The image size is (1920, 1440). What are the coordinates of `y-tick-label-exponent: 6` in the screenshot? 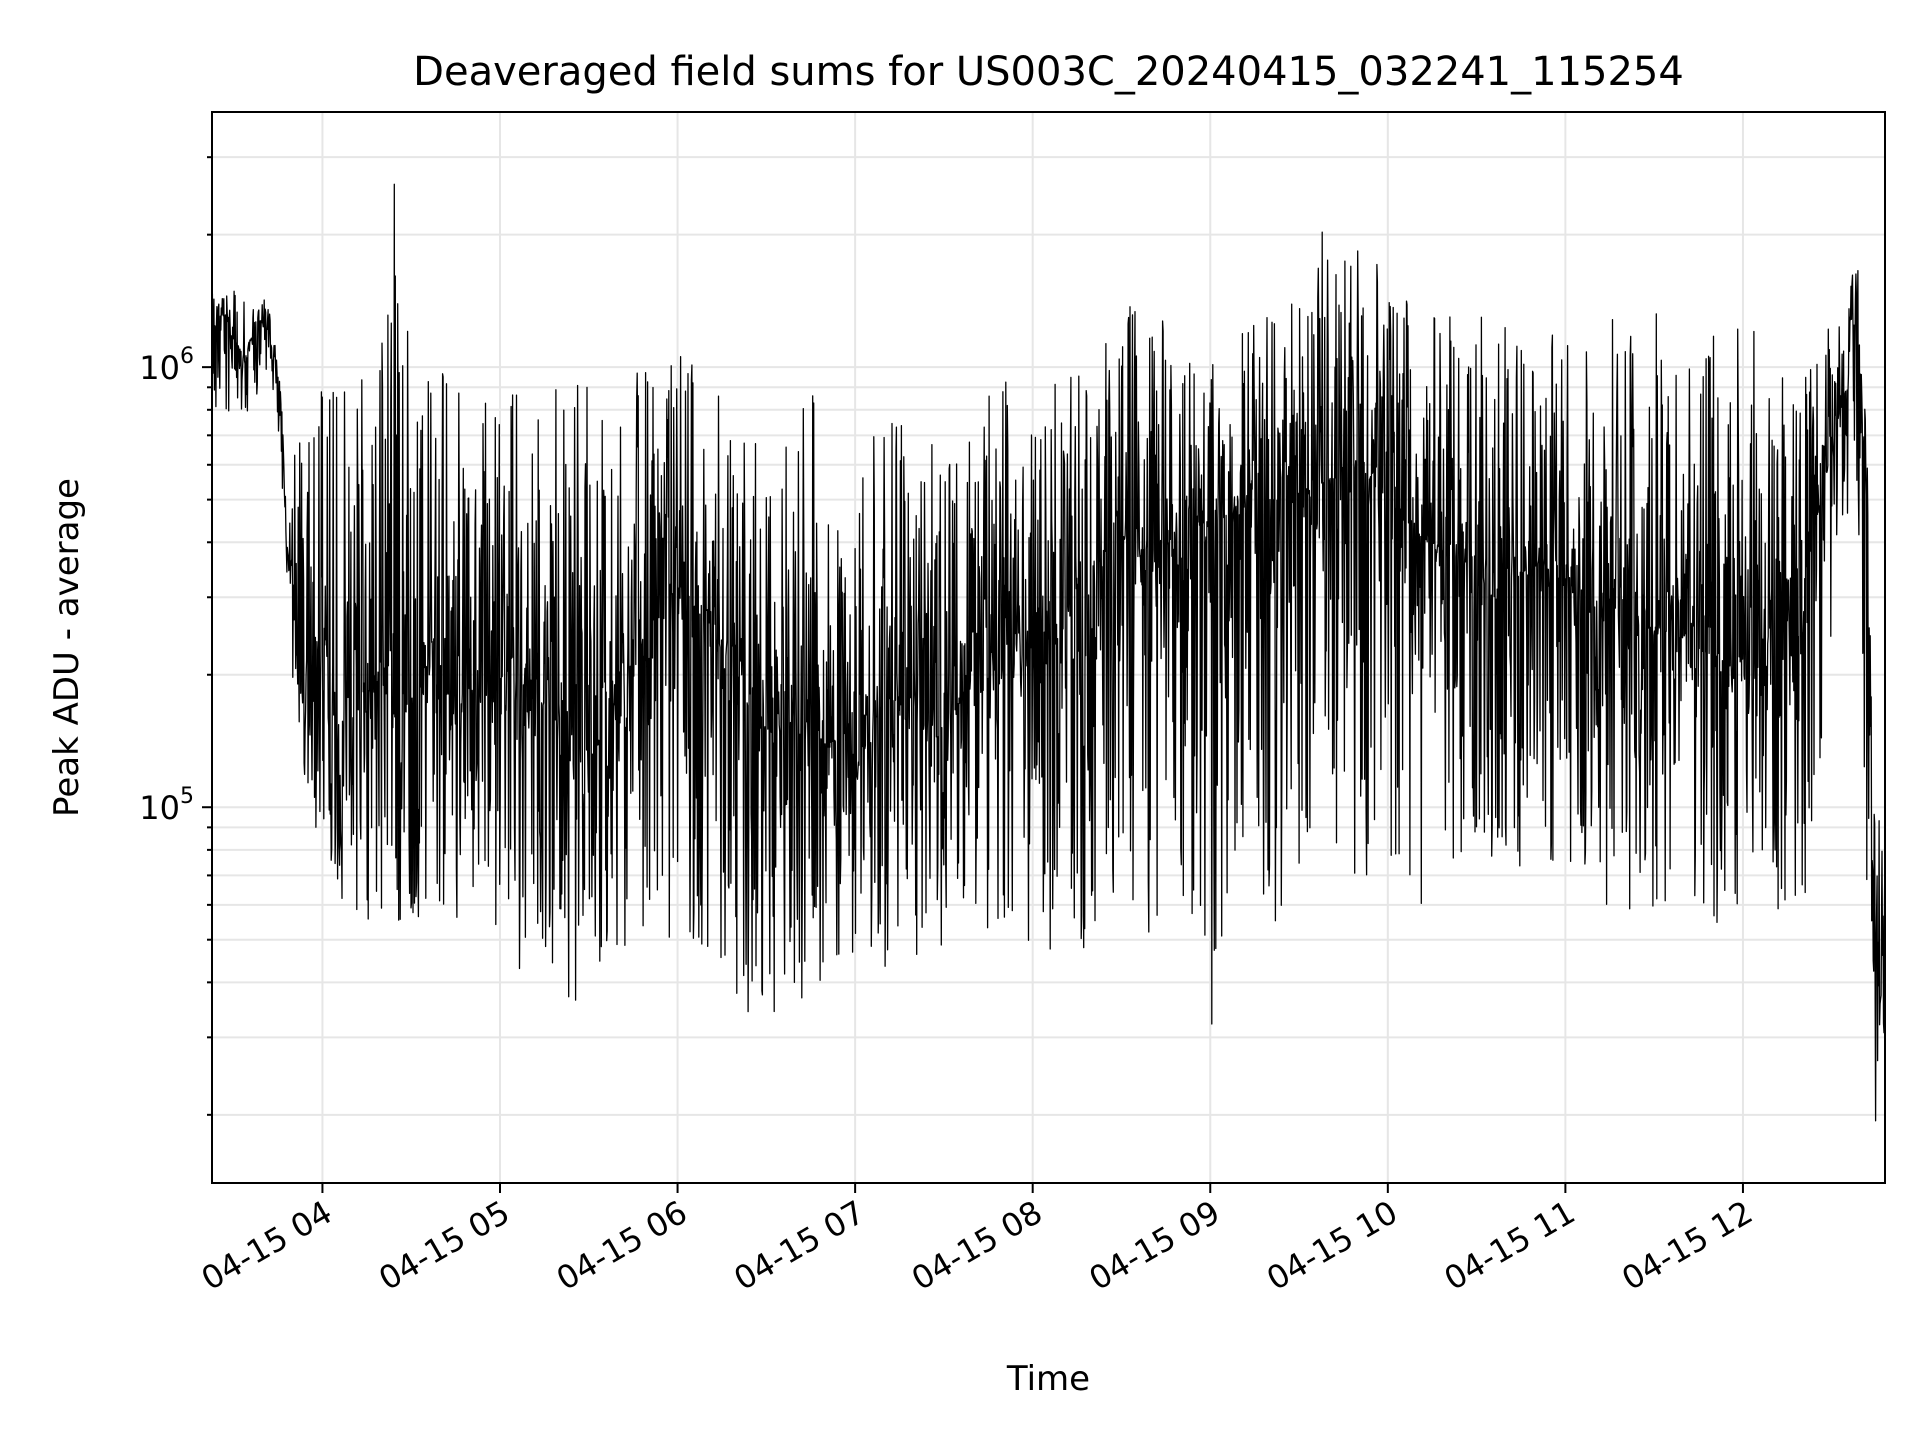 It's located at (187, 356).